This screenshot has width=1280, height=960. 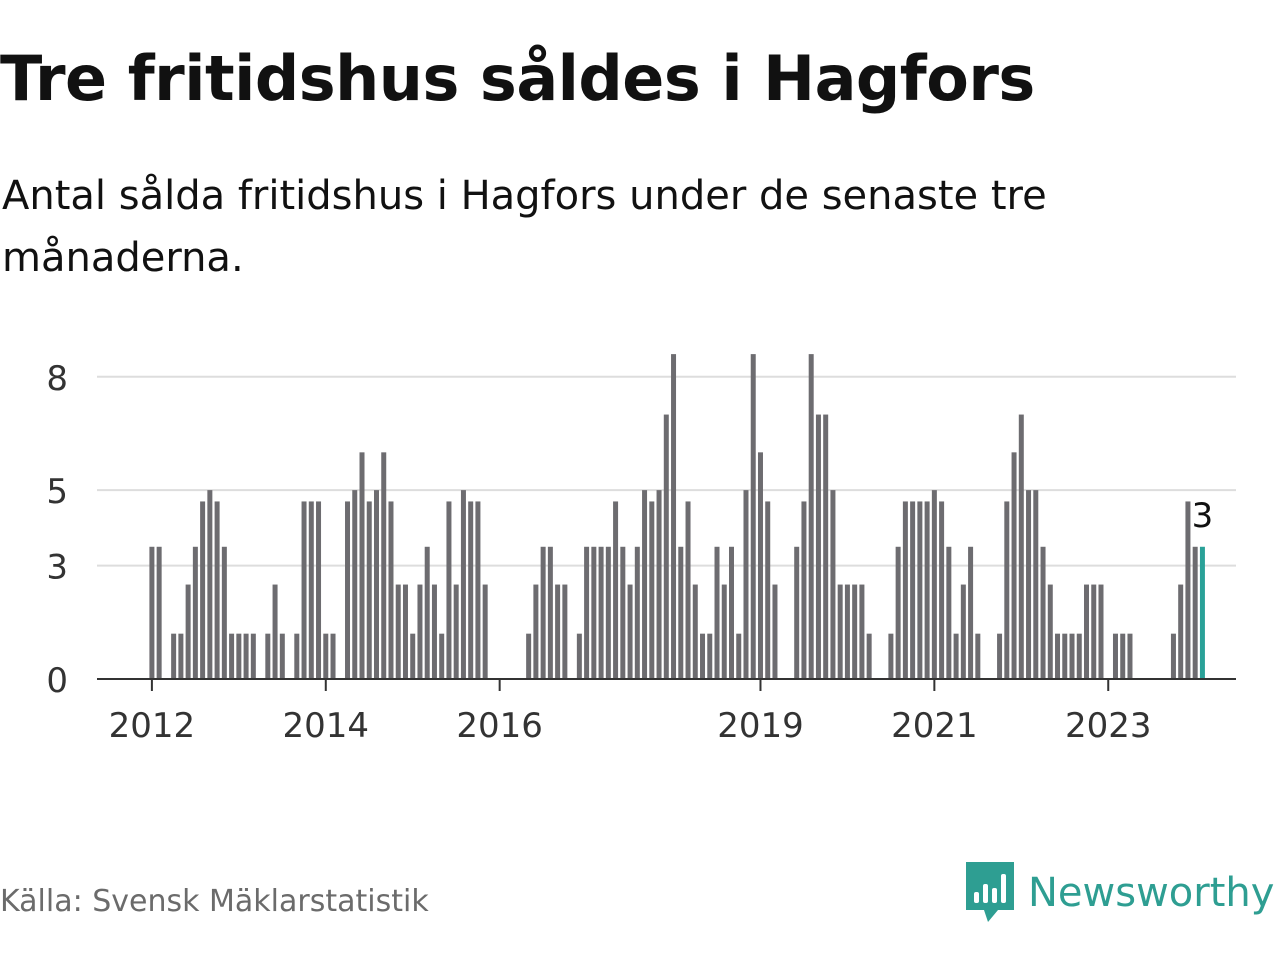 What do you see at coordinates (1151, 893) in the screenshot?
I see `brand-name: Newsworthy` at bounding box center [1151, 893].